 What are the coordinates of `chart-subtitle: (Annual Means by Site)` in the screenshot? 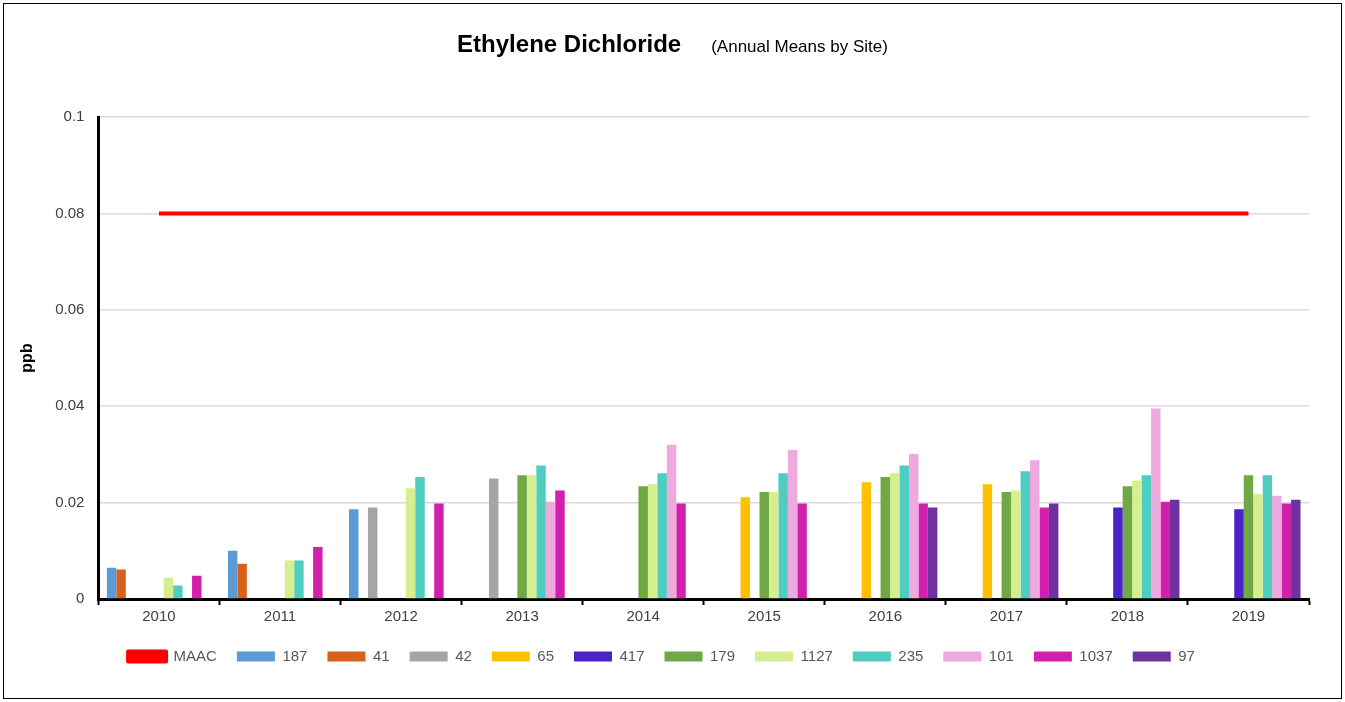 It's located at (799, 46).